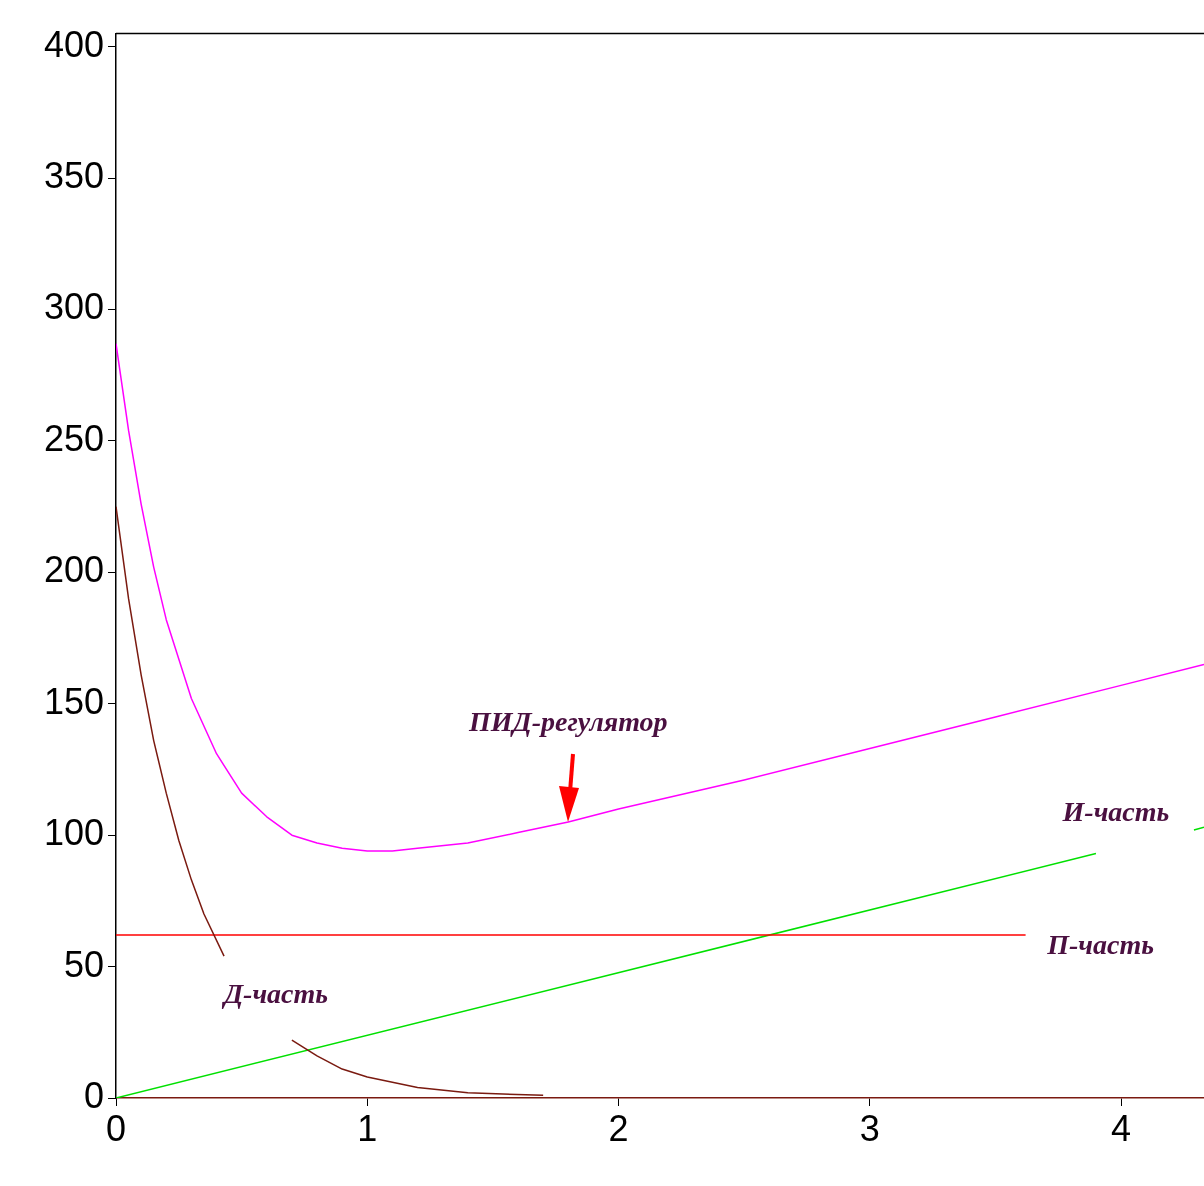  I want to click on x-tick-label: 1, so click(367, 1128).